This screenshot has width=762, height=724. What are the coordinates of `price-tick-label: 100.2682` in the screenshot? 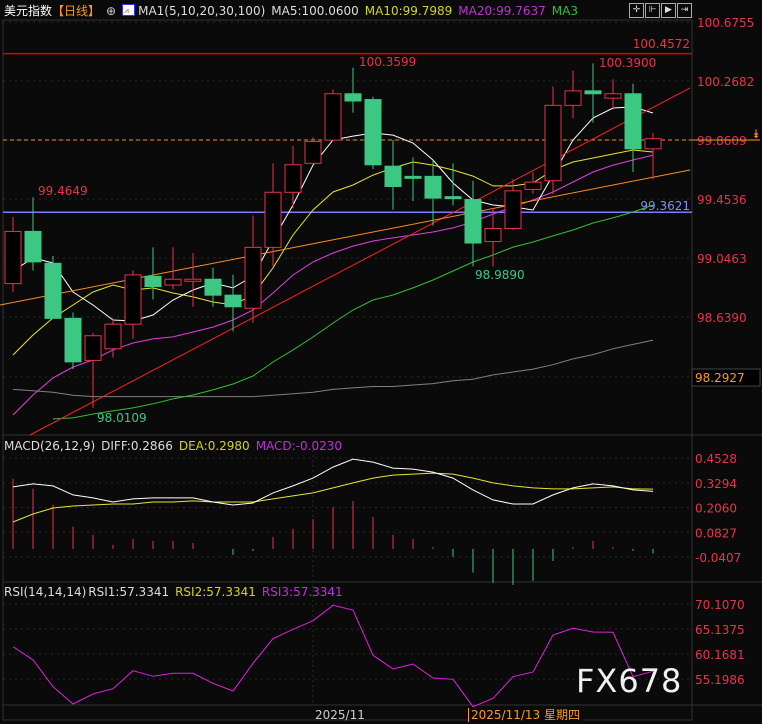 It's located at (725, 82).